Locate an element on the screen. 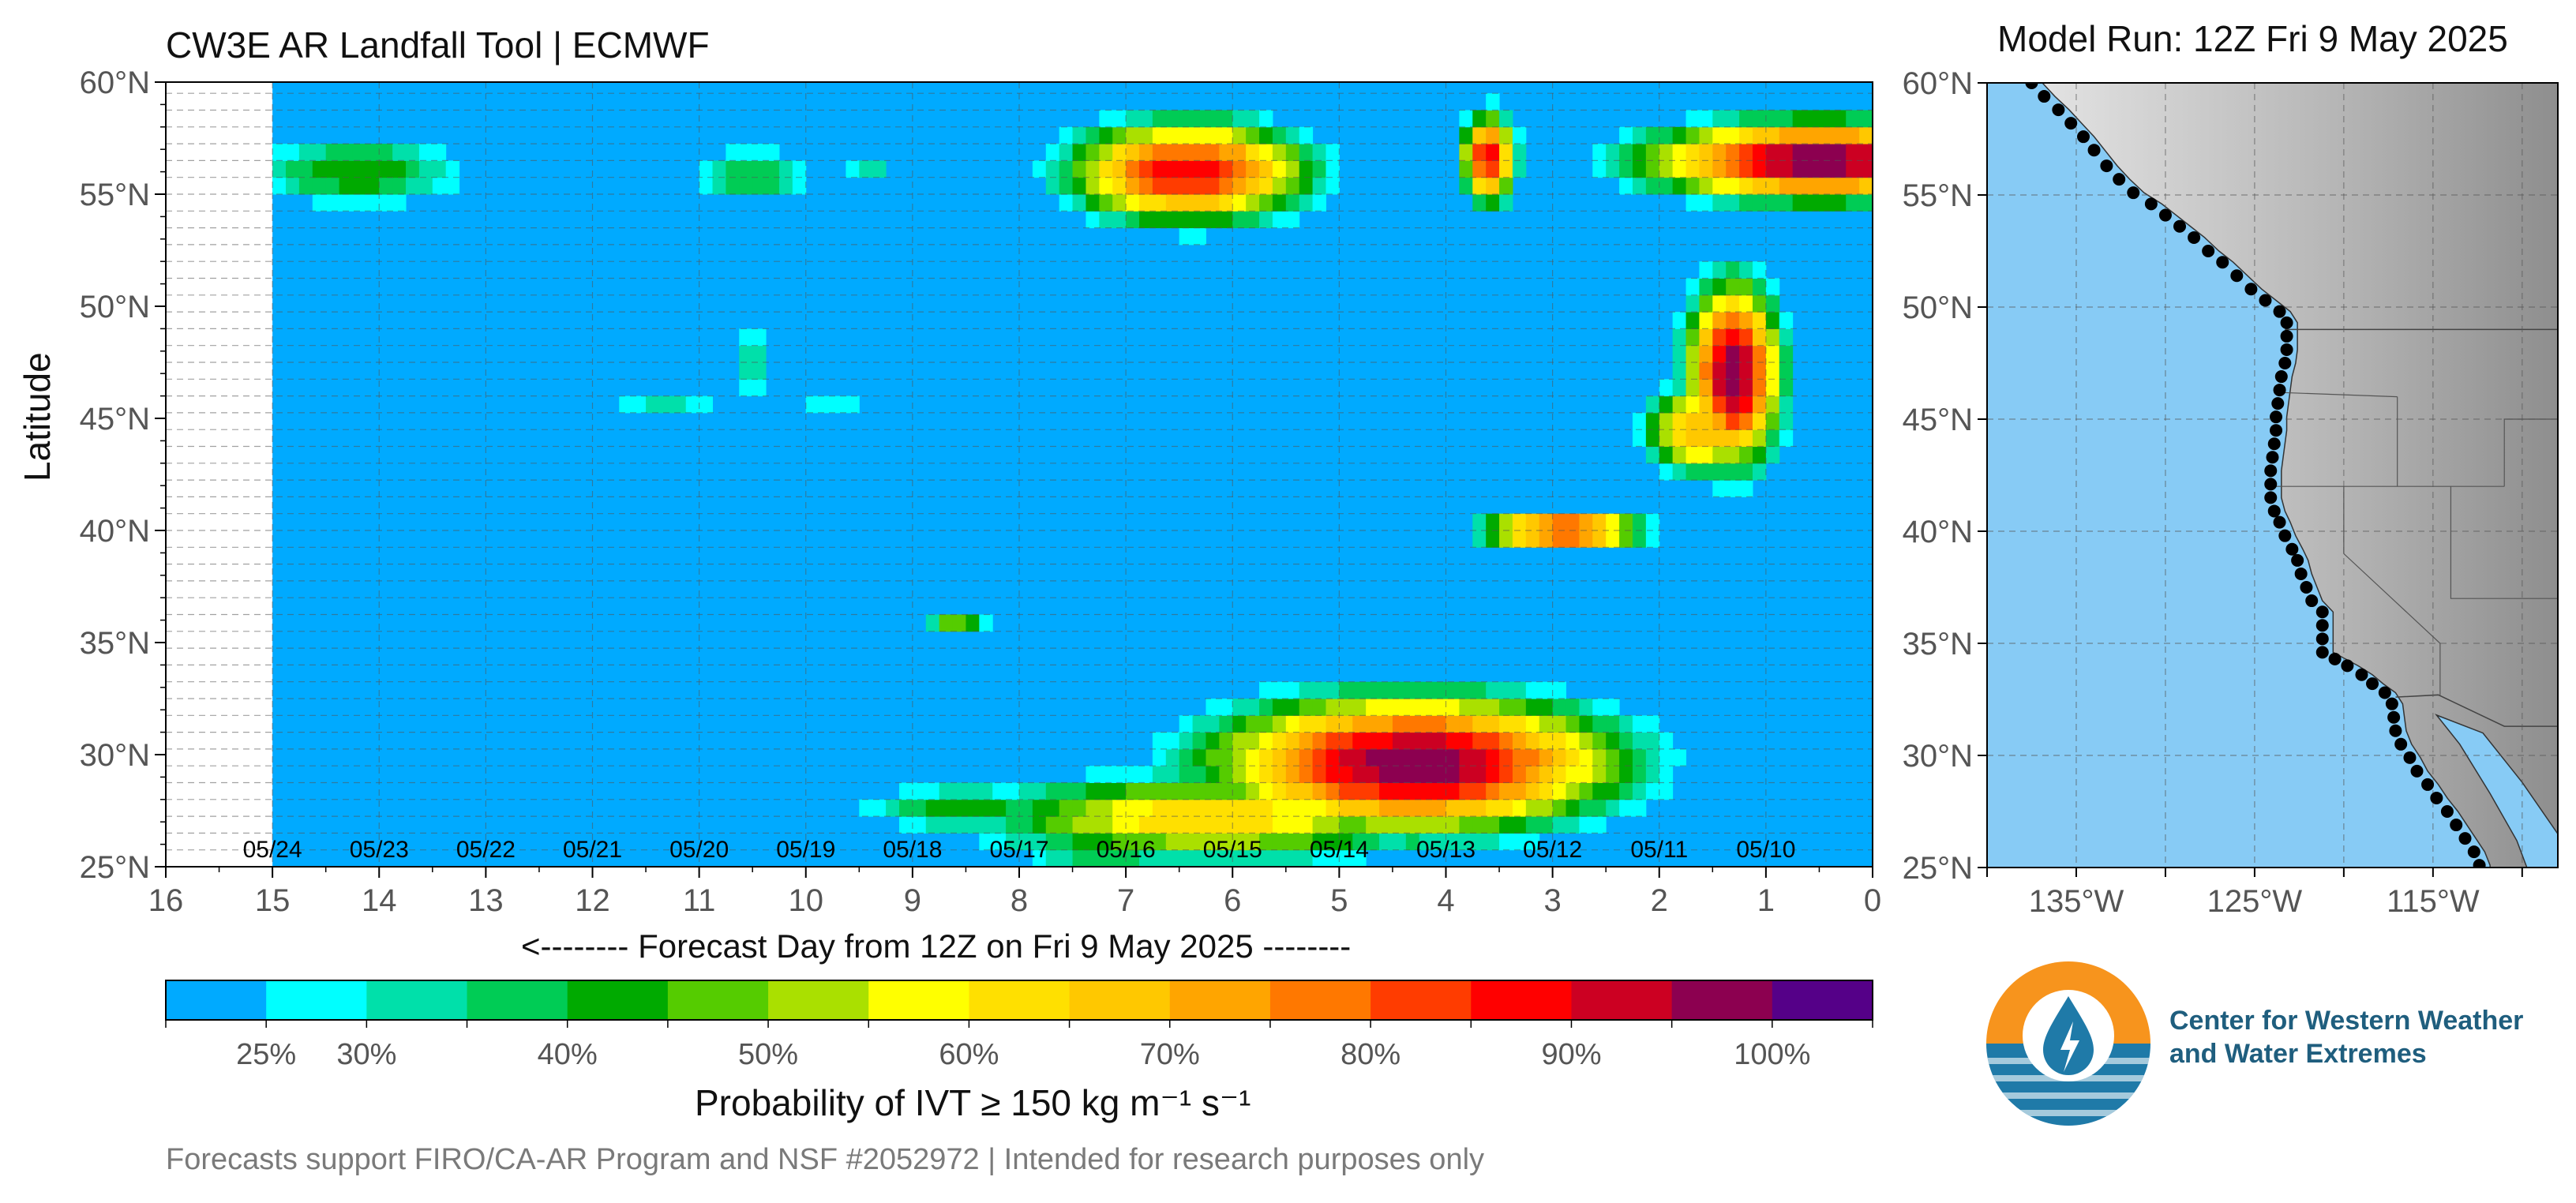 The width and height of the screenshot is (2576, 1203). chart-title: CW3E AR Landfall Tool | ECMWF is located at coordinates (438, 45).